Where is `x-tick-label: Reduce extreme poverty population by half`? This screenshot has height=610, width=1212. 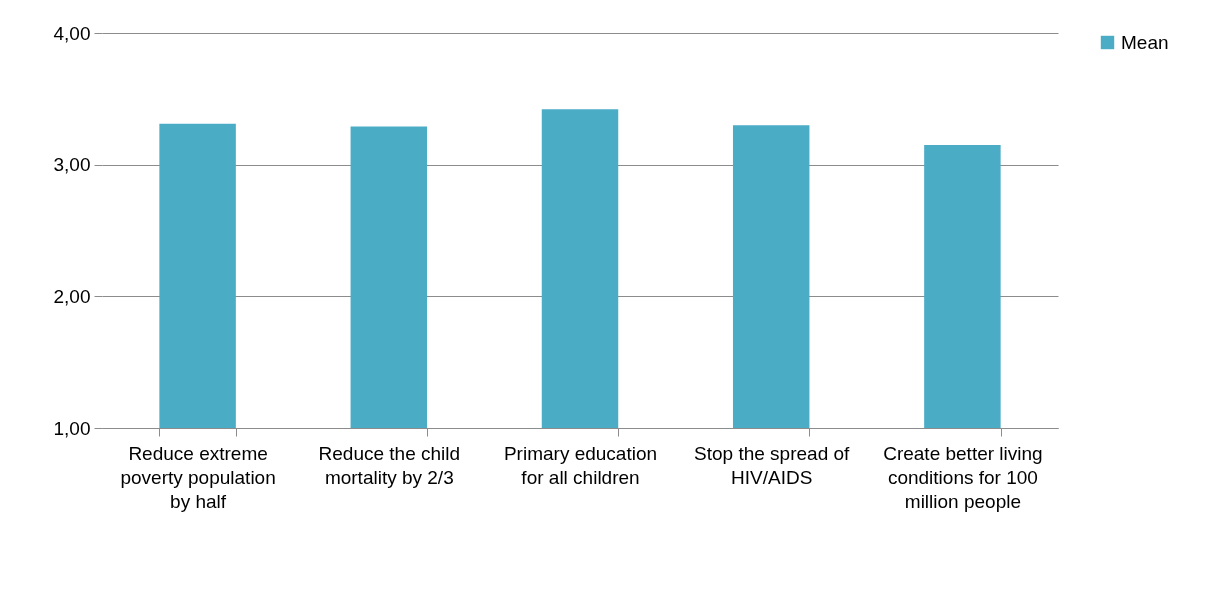
x-tick-label: Reduce extreme poverty population by half is located at coordinates (198, 477).